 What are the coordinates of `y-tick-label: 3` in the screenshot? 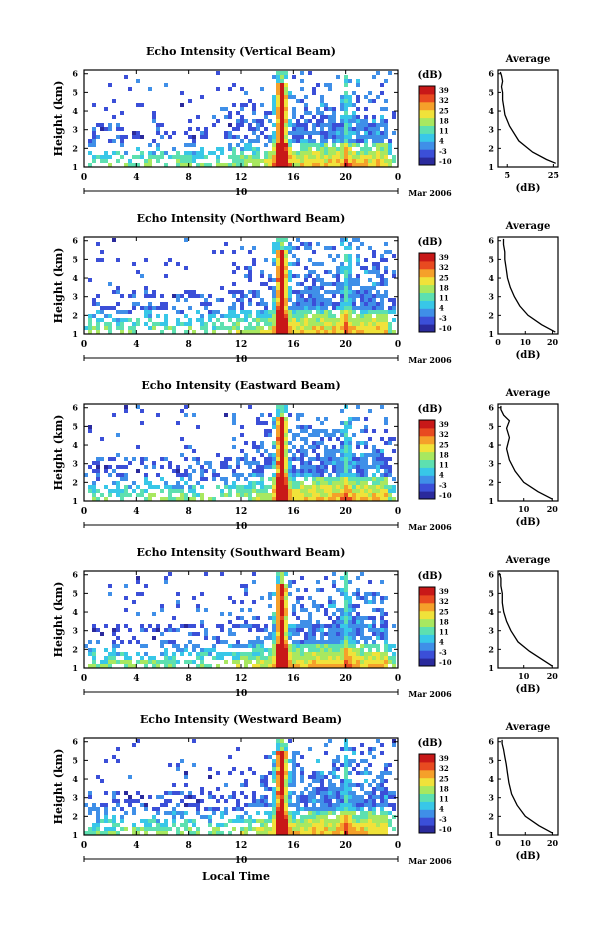 It's located at (75, 464).